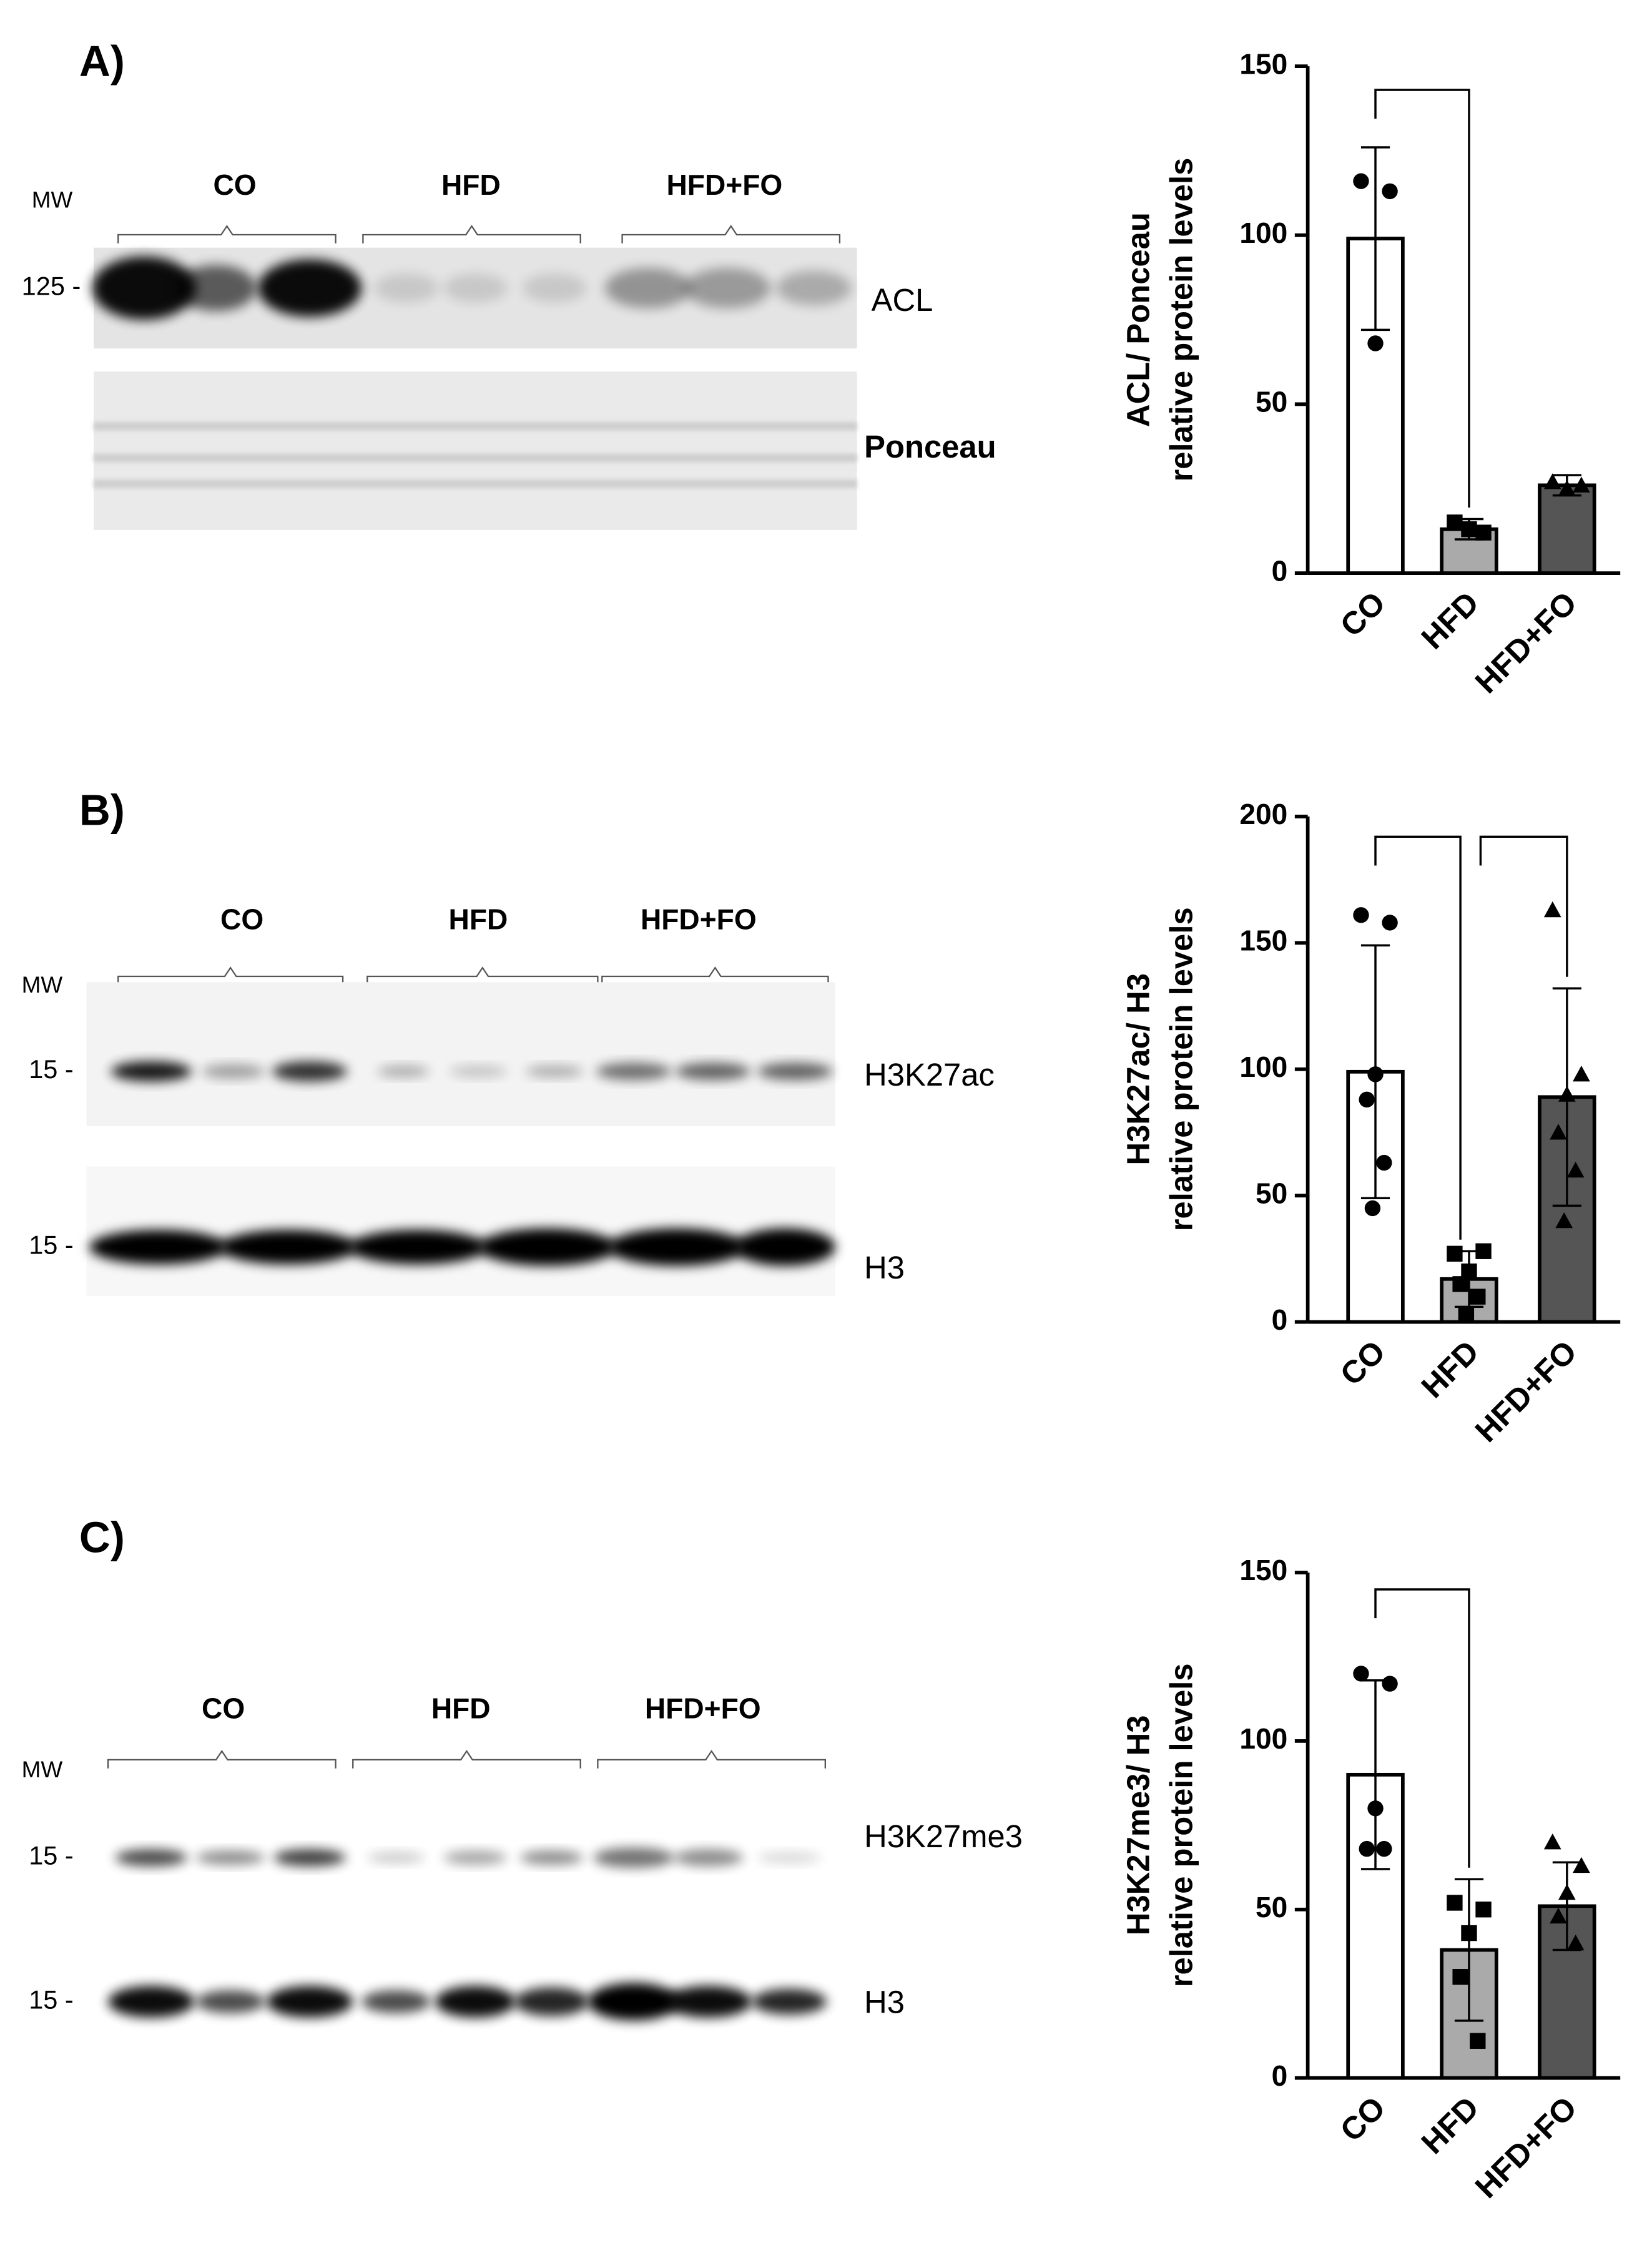 The height and width of the screenshot is (2258, 1652). I want to click on panel-label: C), so click(102, 1537).